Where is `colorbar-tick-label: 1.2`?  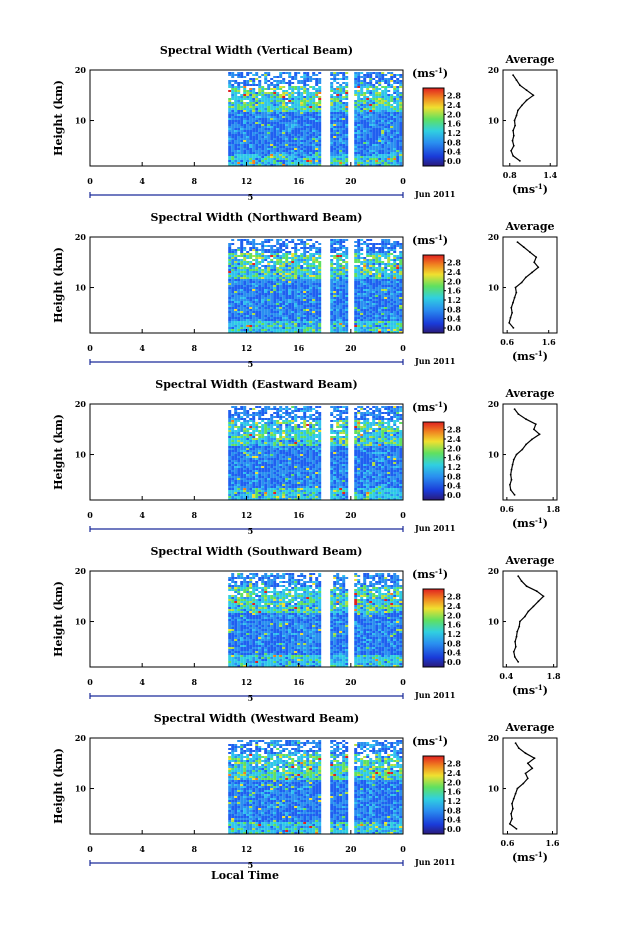
colorbar-tick-label: 1.2 is located at coordinates (454, 634).